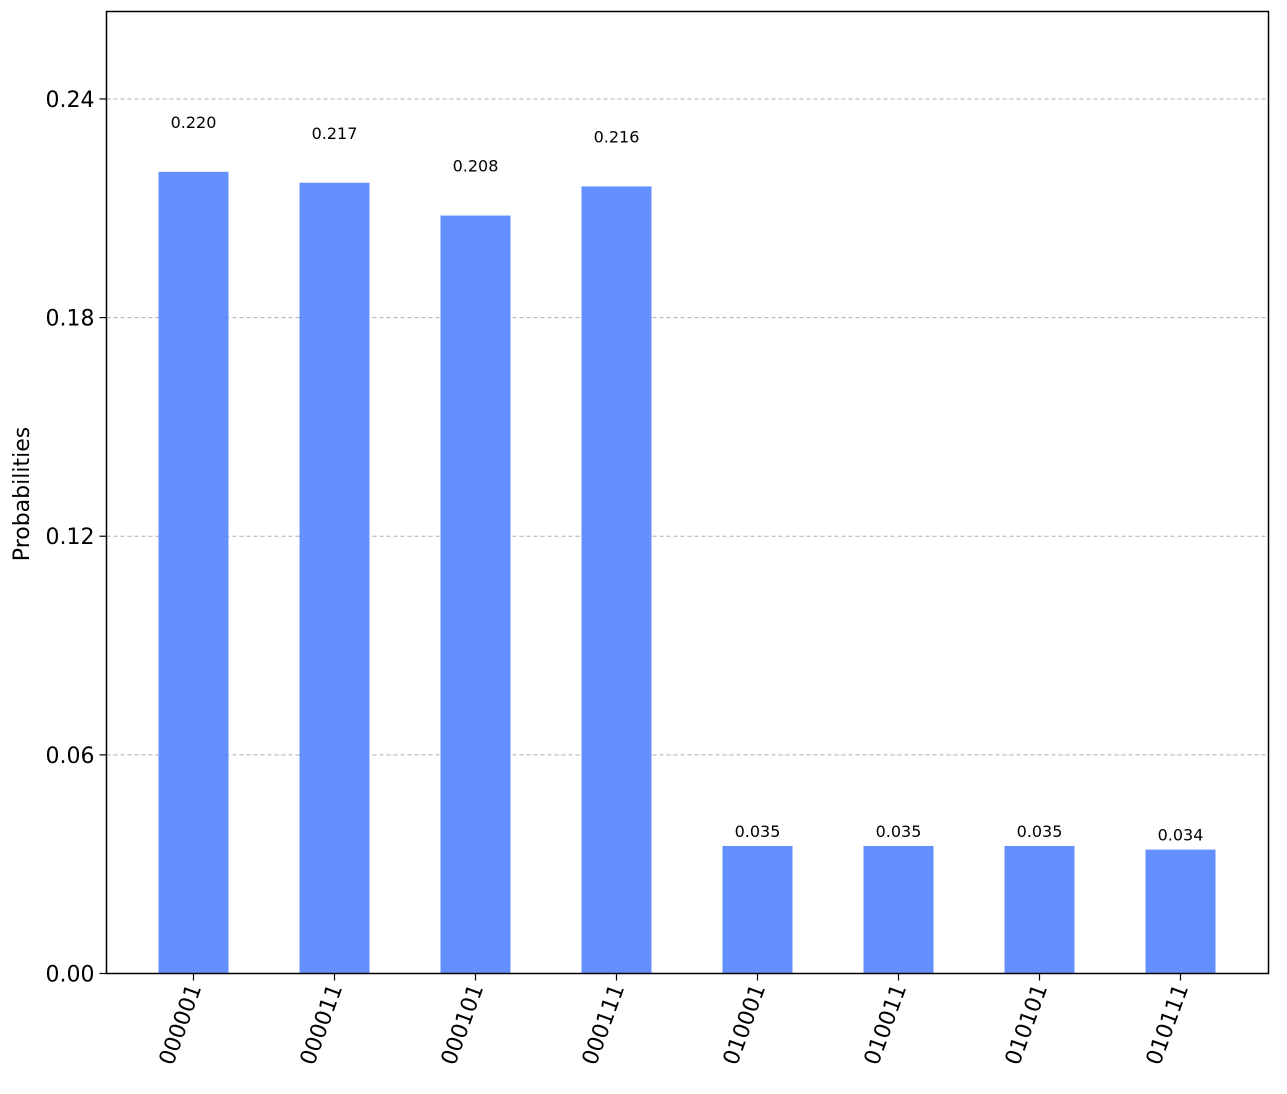 This screenshot has width=1287, height=1094. What do you see at coordinates (463, 1024) in the screenshot?
I see `x-tick-label: 000101` at bounding box center [463, 1024].